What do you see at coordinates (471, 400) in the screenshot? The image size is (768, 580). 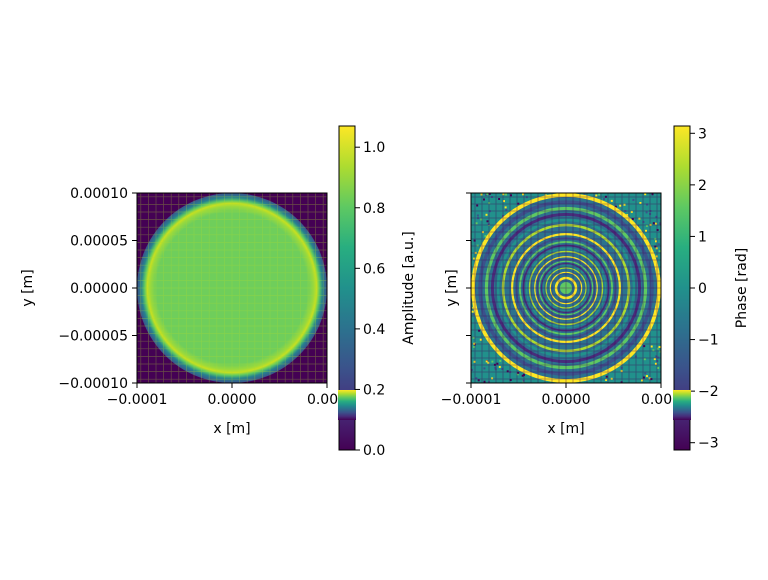 I see `phase-x-tick-label: −0.0001` at bounding box center [471, 400].